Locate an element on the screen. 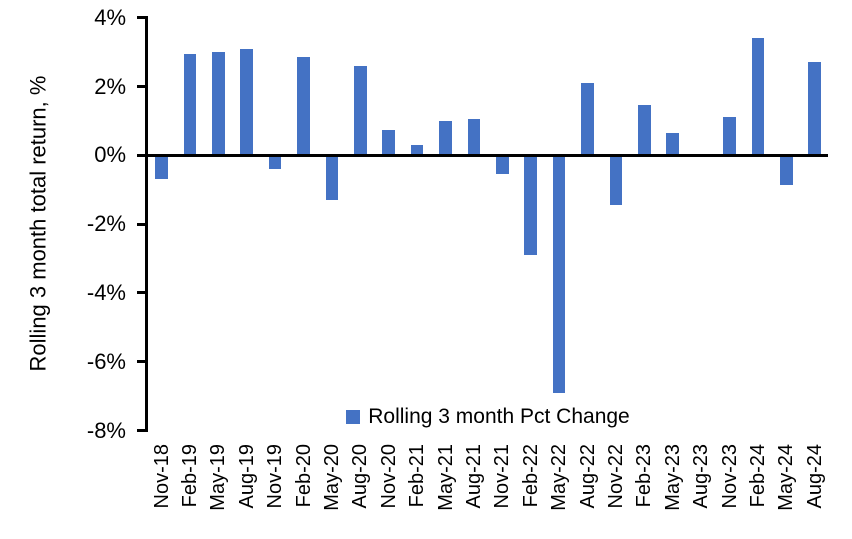 This screenshot has width=852, height=539. x-tick-label: Aug-21 is located at coordinates (473, 476).